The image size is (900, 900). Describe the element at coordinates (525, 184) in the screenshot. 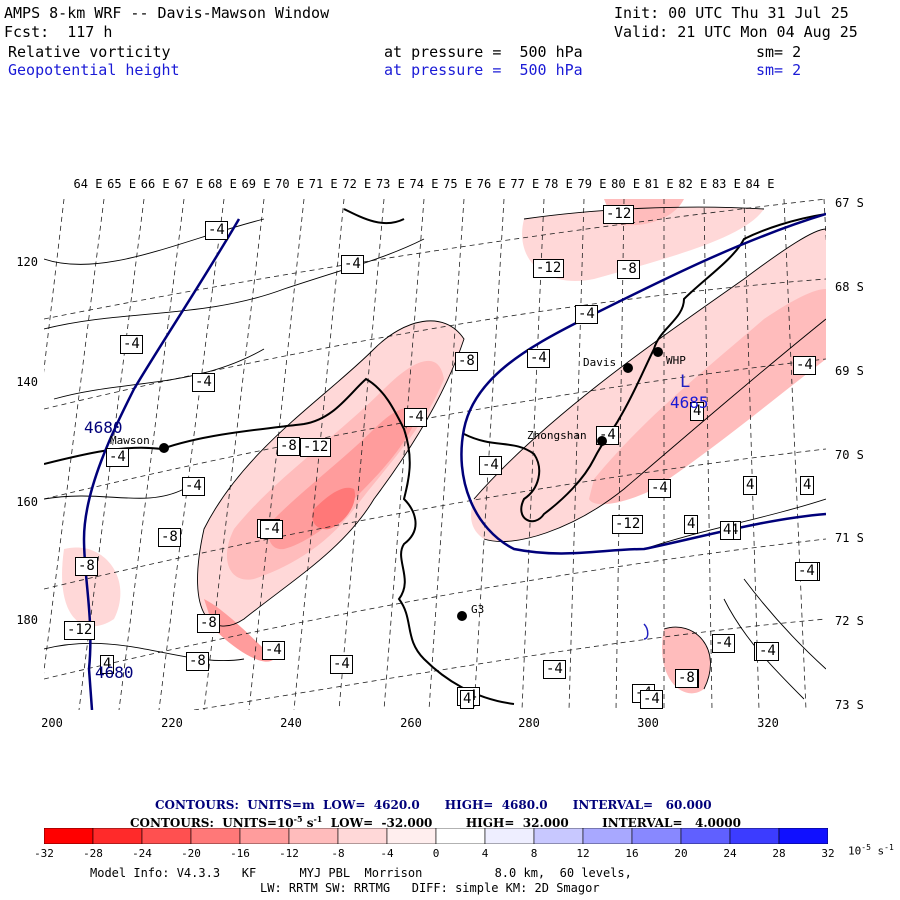

I see `longitude-label: 77 E` at that location.